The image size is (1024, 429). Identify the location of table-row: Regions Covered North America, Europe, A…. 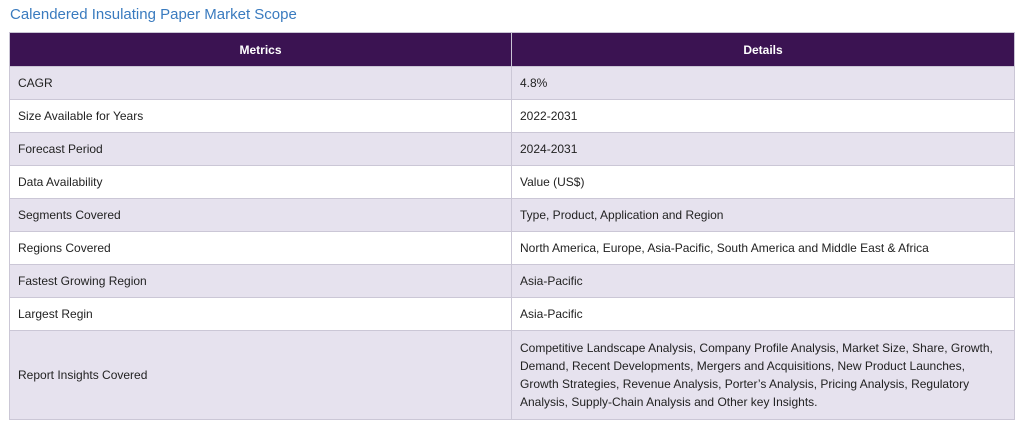
(512, 248).